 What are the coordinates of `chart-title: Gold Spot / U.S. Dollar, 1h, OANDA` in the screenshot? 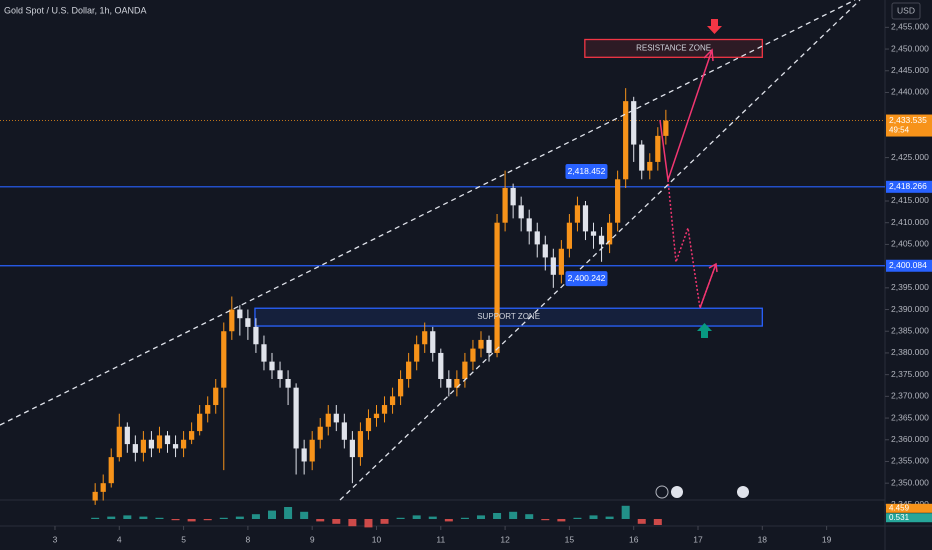 It's located at (75, 10).